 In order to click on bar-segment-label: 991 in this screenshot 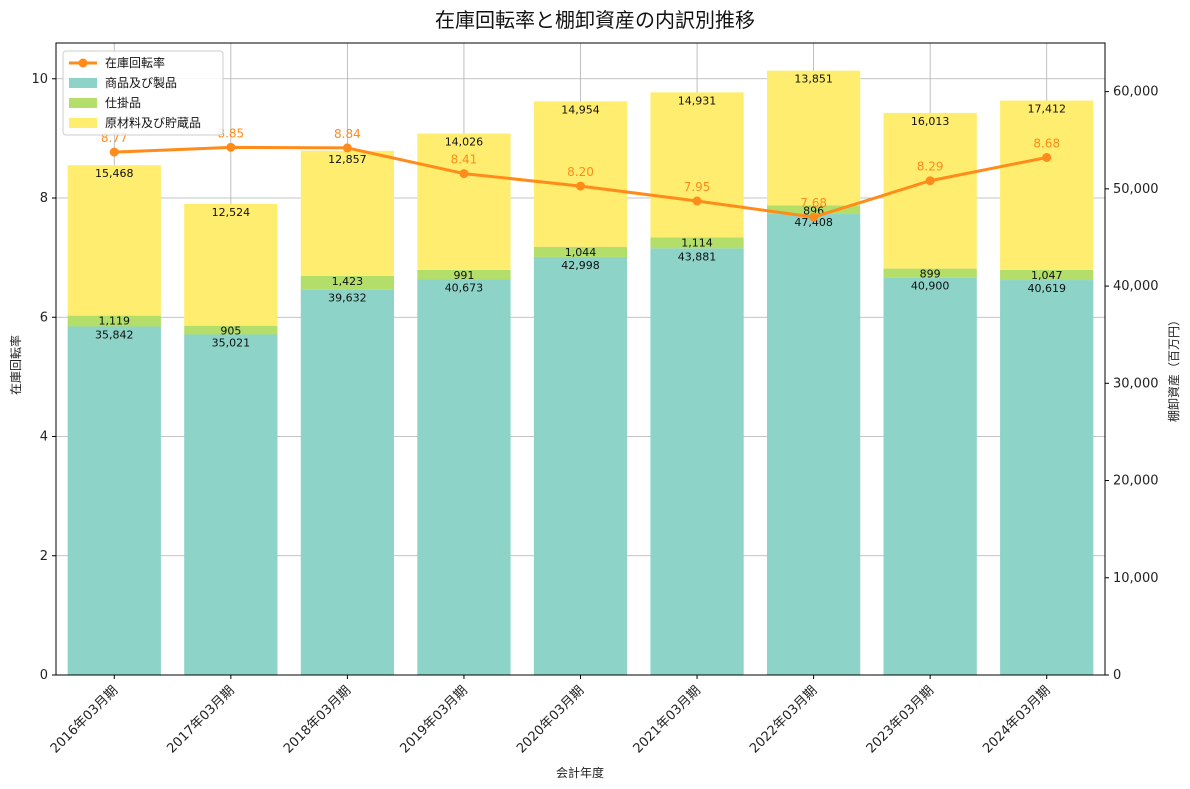, I will do `click(463, 275)`.